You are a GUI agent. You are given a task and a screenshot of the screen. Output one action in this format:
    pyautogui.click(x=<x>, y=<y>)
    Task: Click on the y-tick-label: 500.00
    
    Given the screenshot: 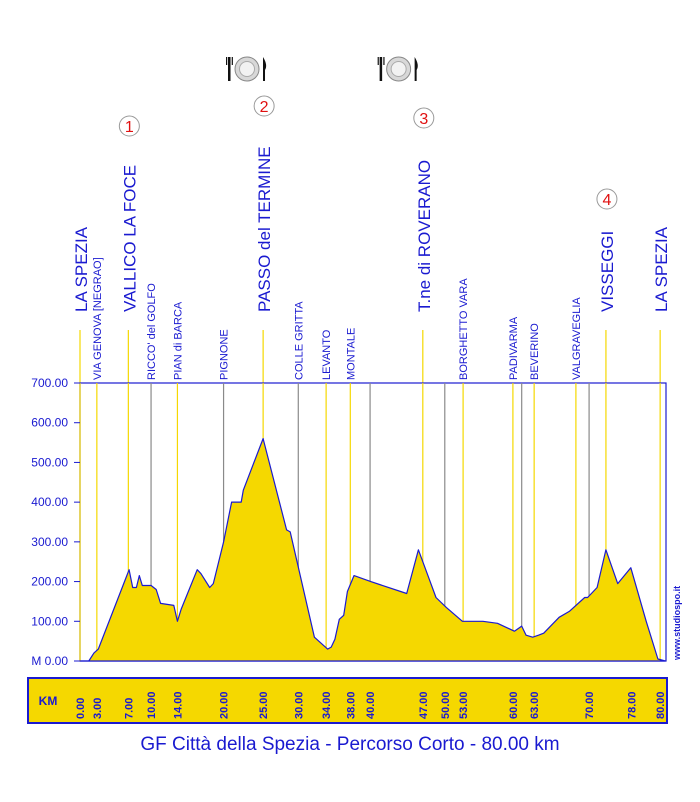 What is the action you would take?
    pyautogui.click(x=49, y=462)
    